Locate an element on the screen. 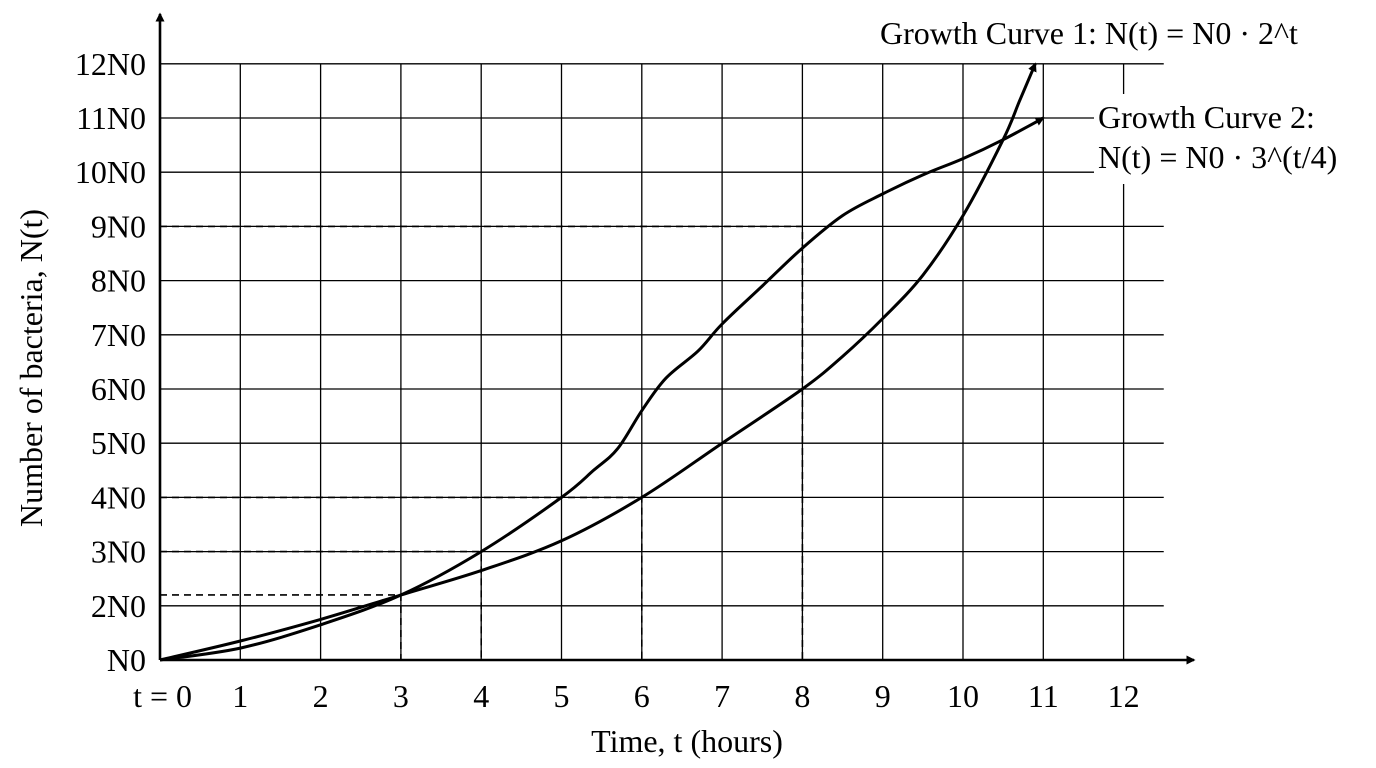  svg-text:Growth Curve 1: N(t) = N0 · 2^: Growth Curve 1: N(t) = N0 · 2^t is located at coordinates (1089, 33).